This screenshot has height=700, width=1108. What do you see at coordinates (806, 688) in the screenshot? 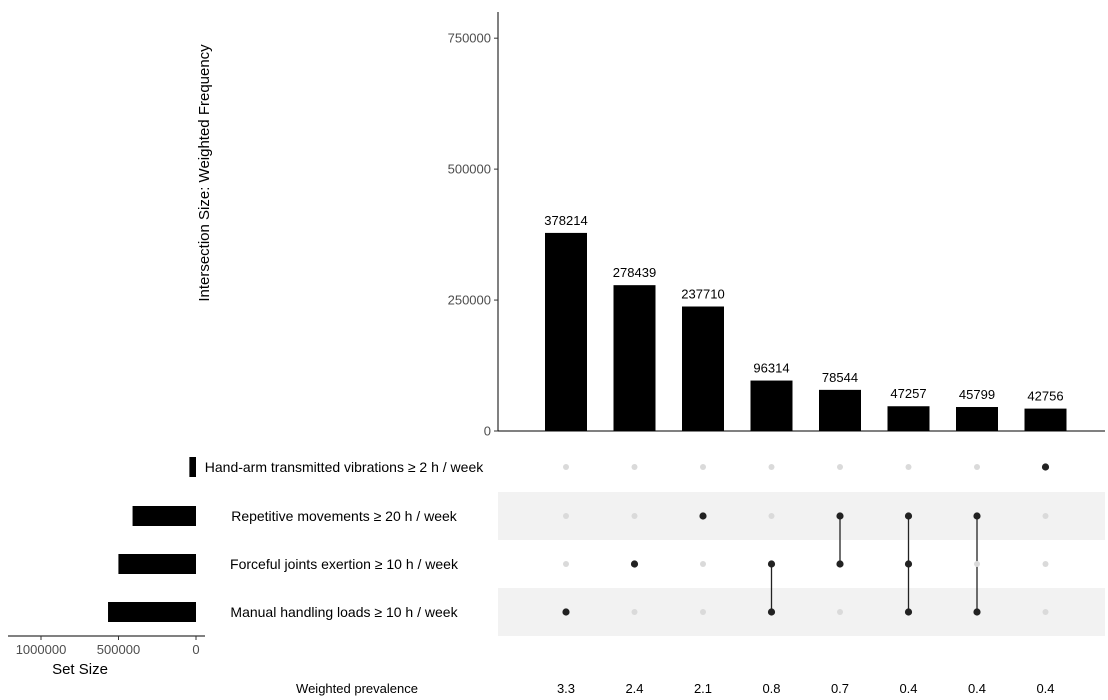
I see `prevalence-row: 3.3 2.4 2.1 0.8 0.7 0.4 0.4 0.4` at bounding box center [806, 688].